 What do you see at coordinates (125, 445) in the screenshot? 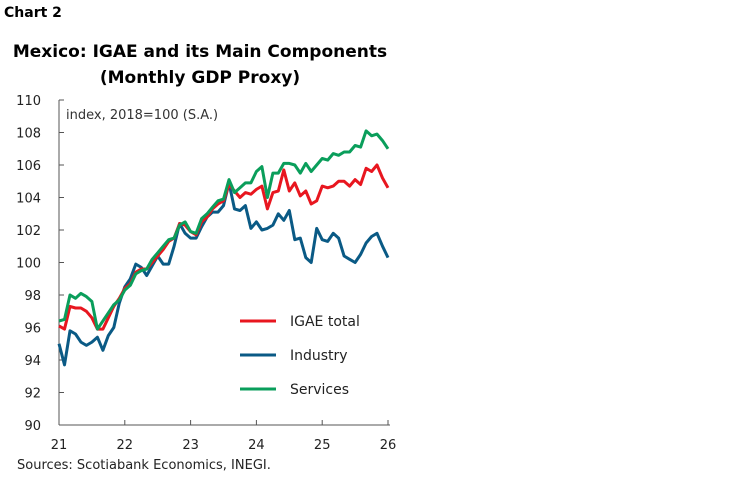
I see `x-tick-label: 22` at bounding box center [125, 445].